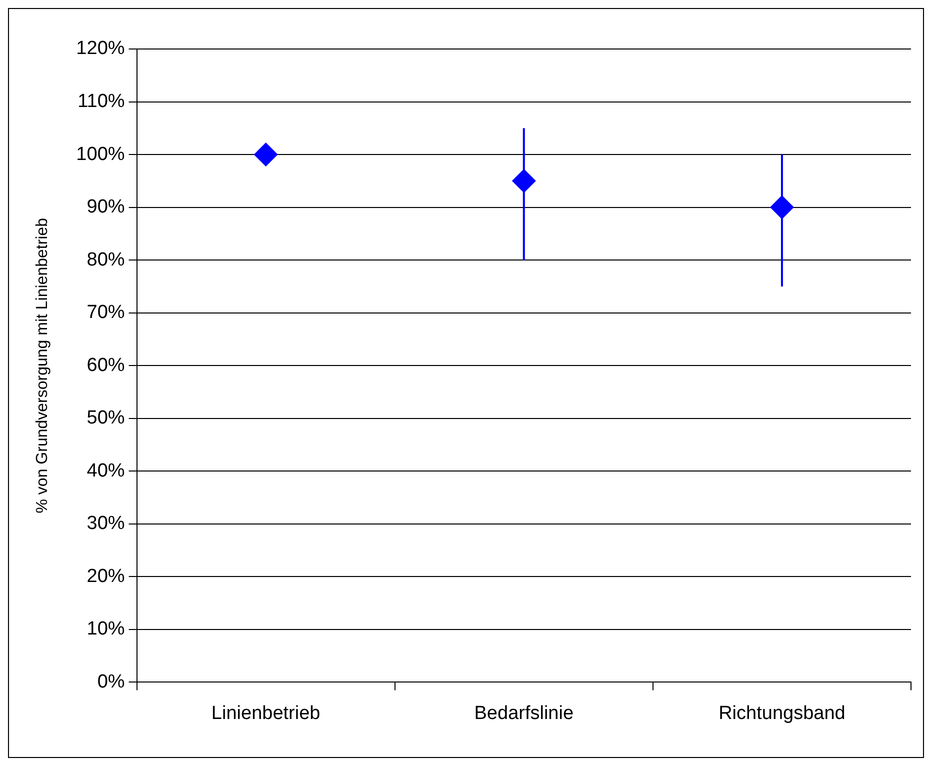  I want to click on y-tick-label: 30%, so click(105, 523).